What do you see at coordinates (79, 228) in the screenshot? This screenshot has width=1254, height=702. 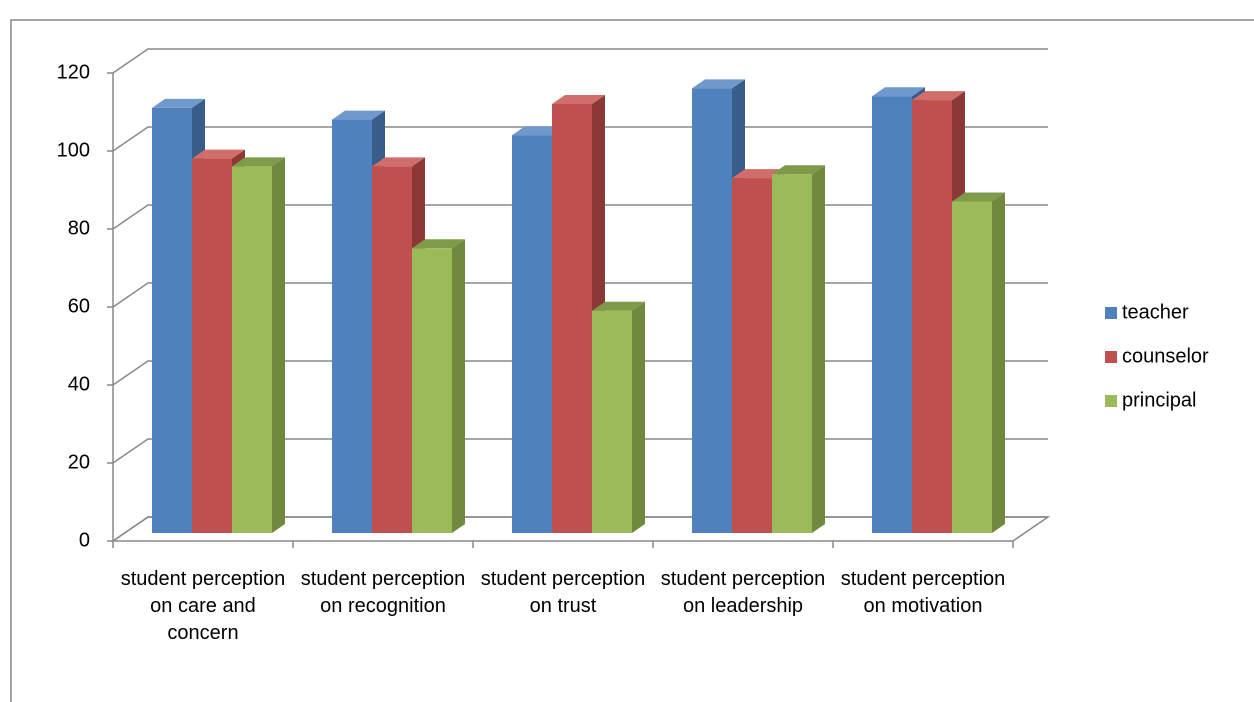 I see `y-tick-label: 80` at bounding box center [79, 228].